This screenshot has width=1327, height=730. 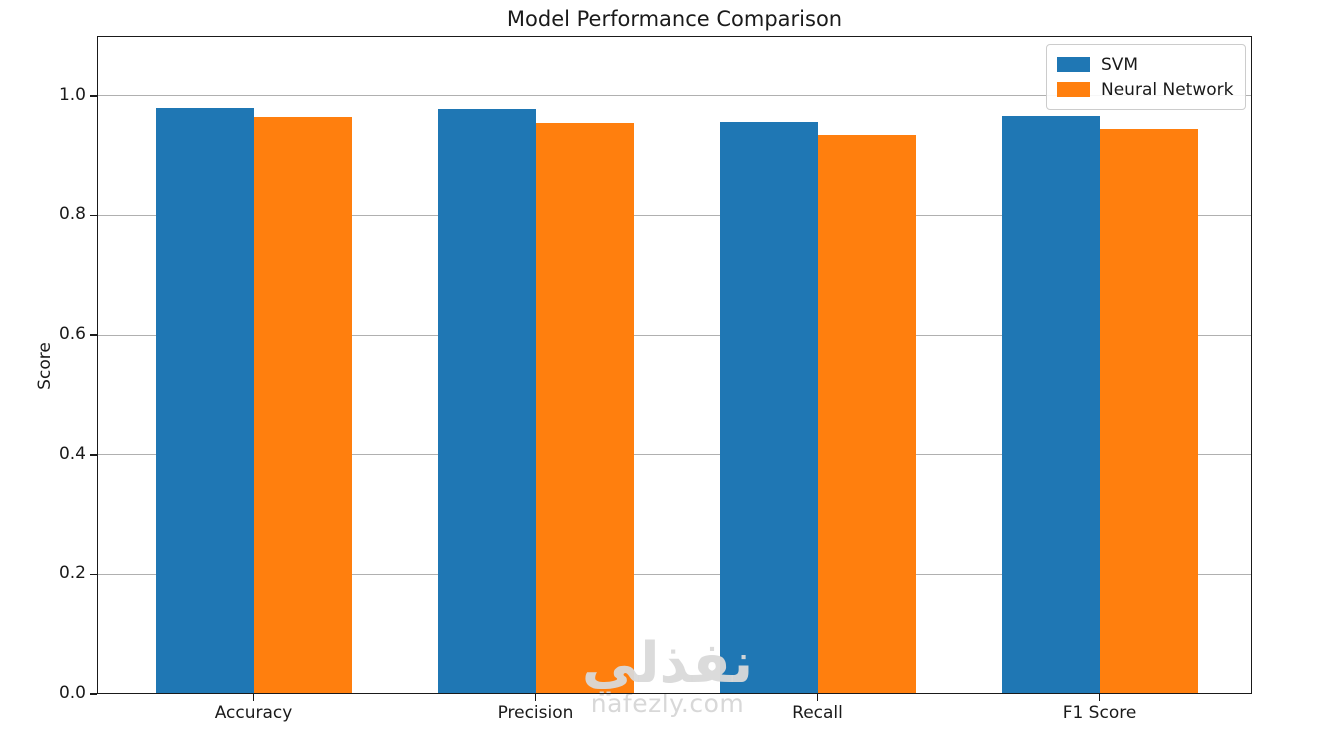 What do you see at coordinates (1148, 411) in the screenshot?
I see `bar-neural-network-f1-score` at bounding box center [1148, 411].